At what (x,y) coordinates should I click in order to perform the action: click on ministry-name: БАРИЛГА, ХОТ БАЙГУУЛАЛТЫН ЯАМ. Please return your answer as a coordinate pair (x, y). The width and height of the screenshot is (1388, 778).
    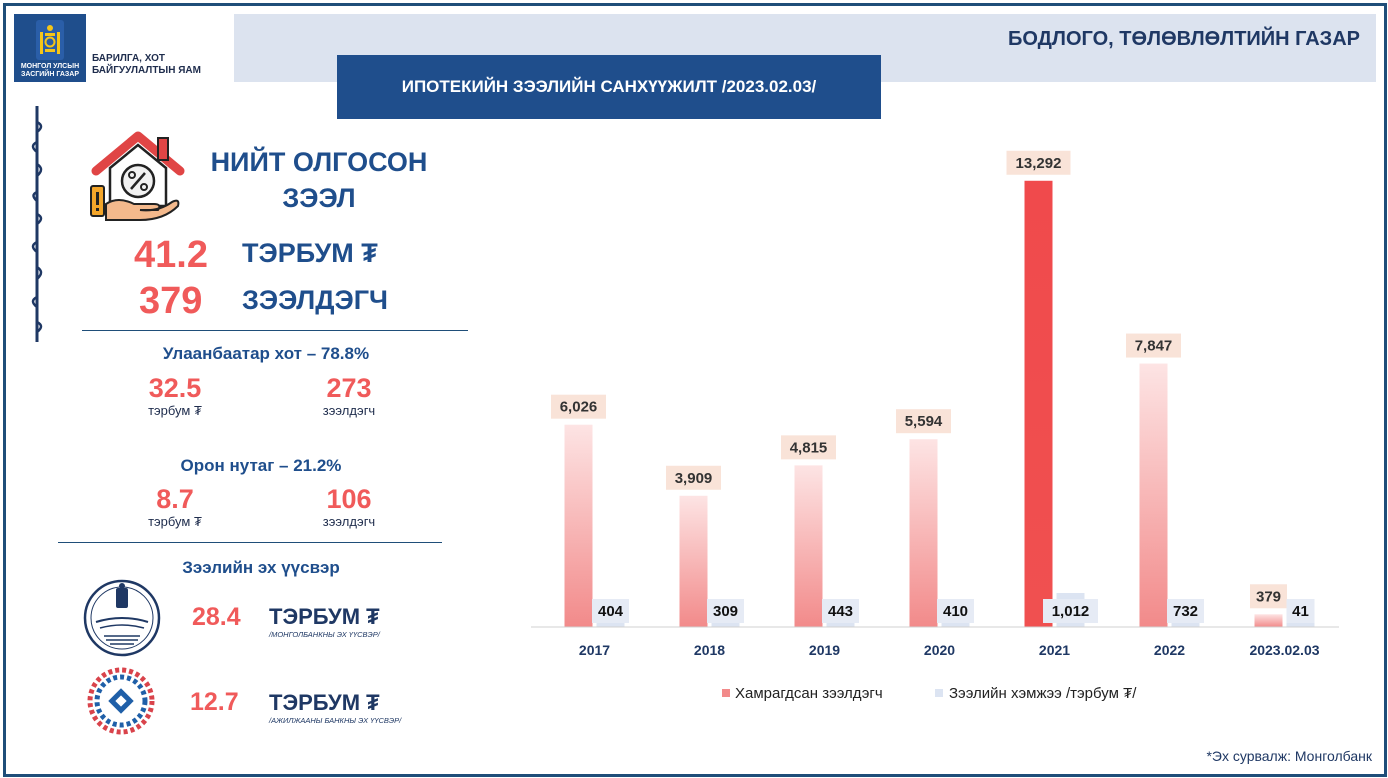
    Looking at the image, I should click on (146, 64).